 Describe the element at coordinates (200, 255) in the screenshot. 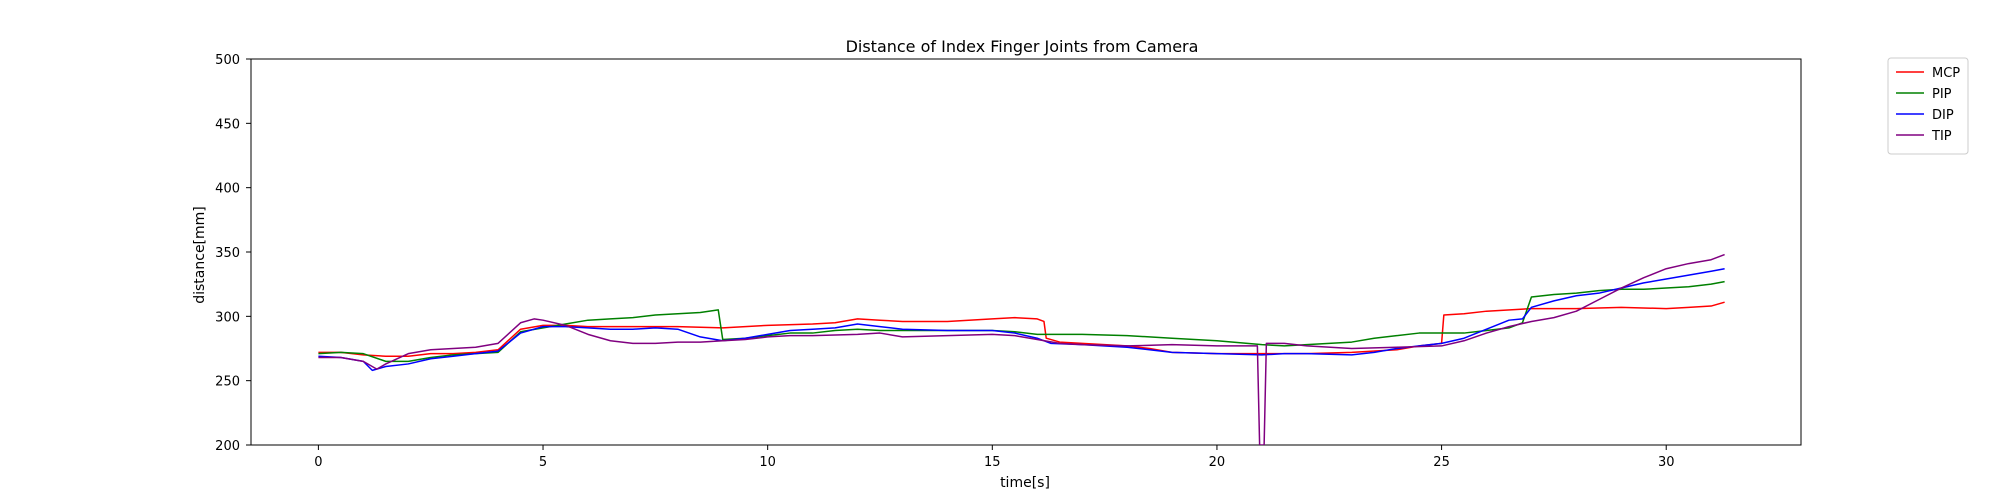

I see `y-axis-label: distance[mm]` at that location.